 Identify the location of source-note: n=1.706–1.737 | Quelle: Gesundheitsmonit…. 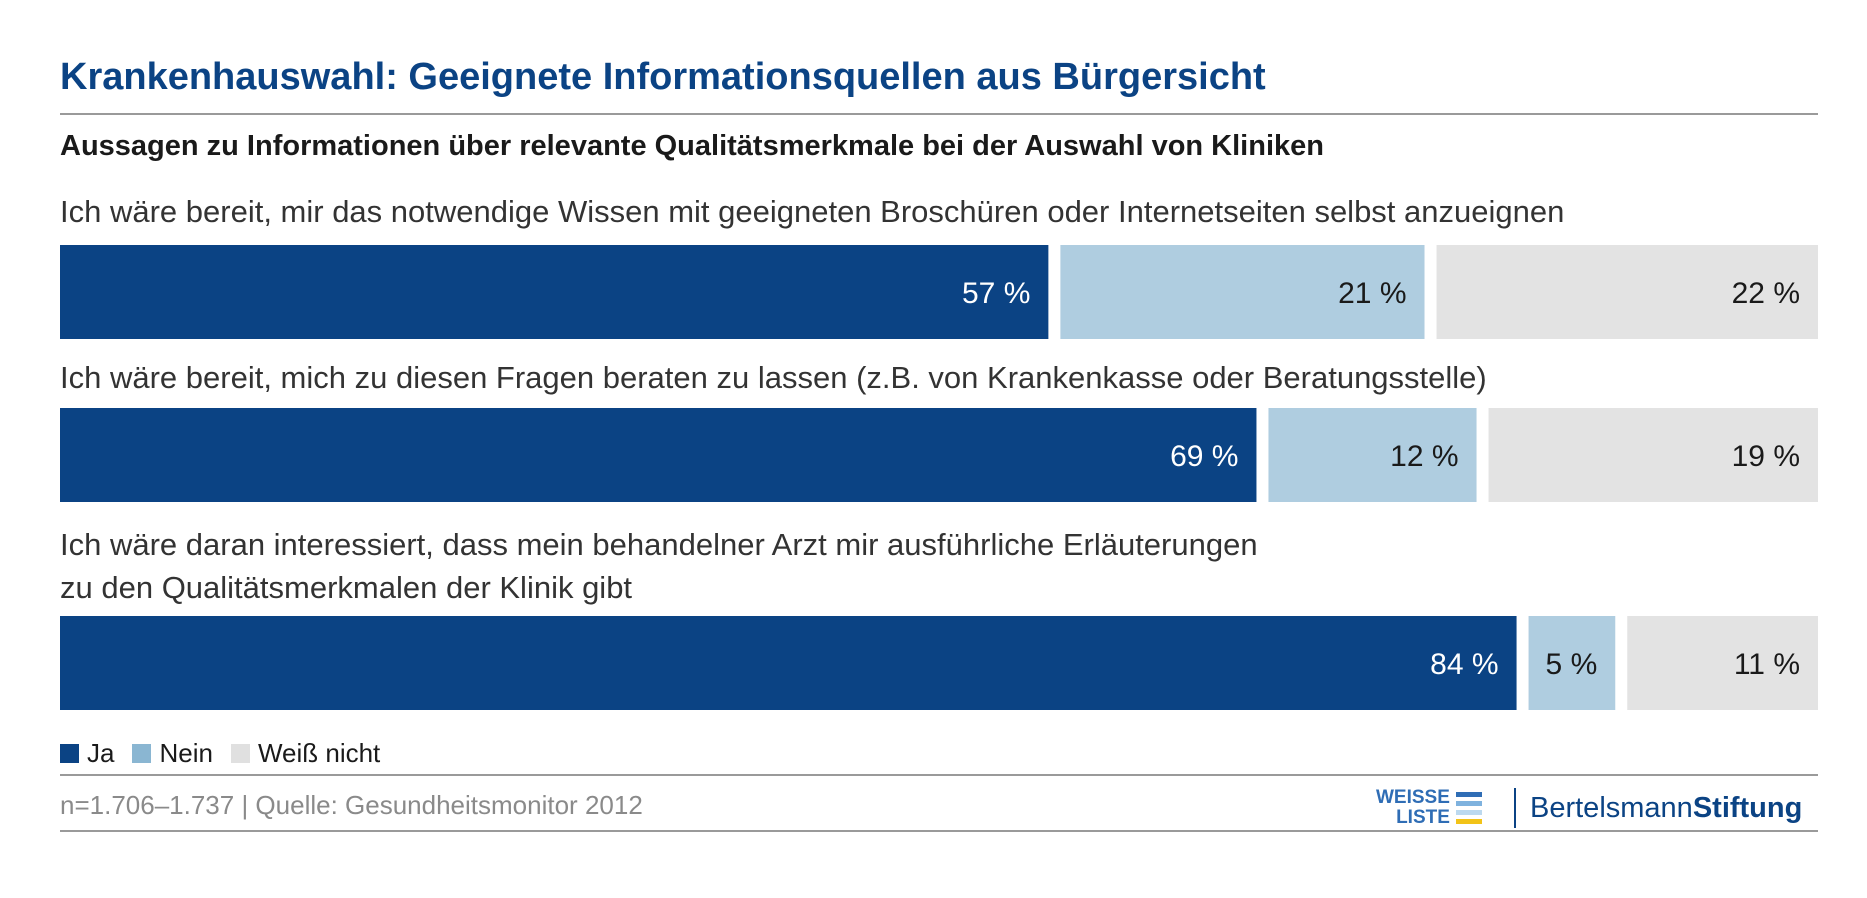
(351, 805).